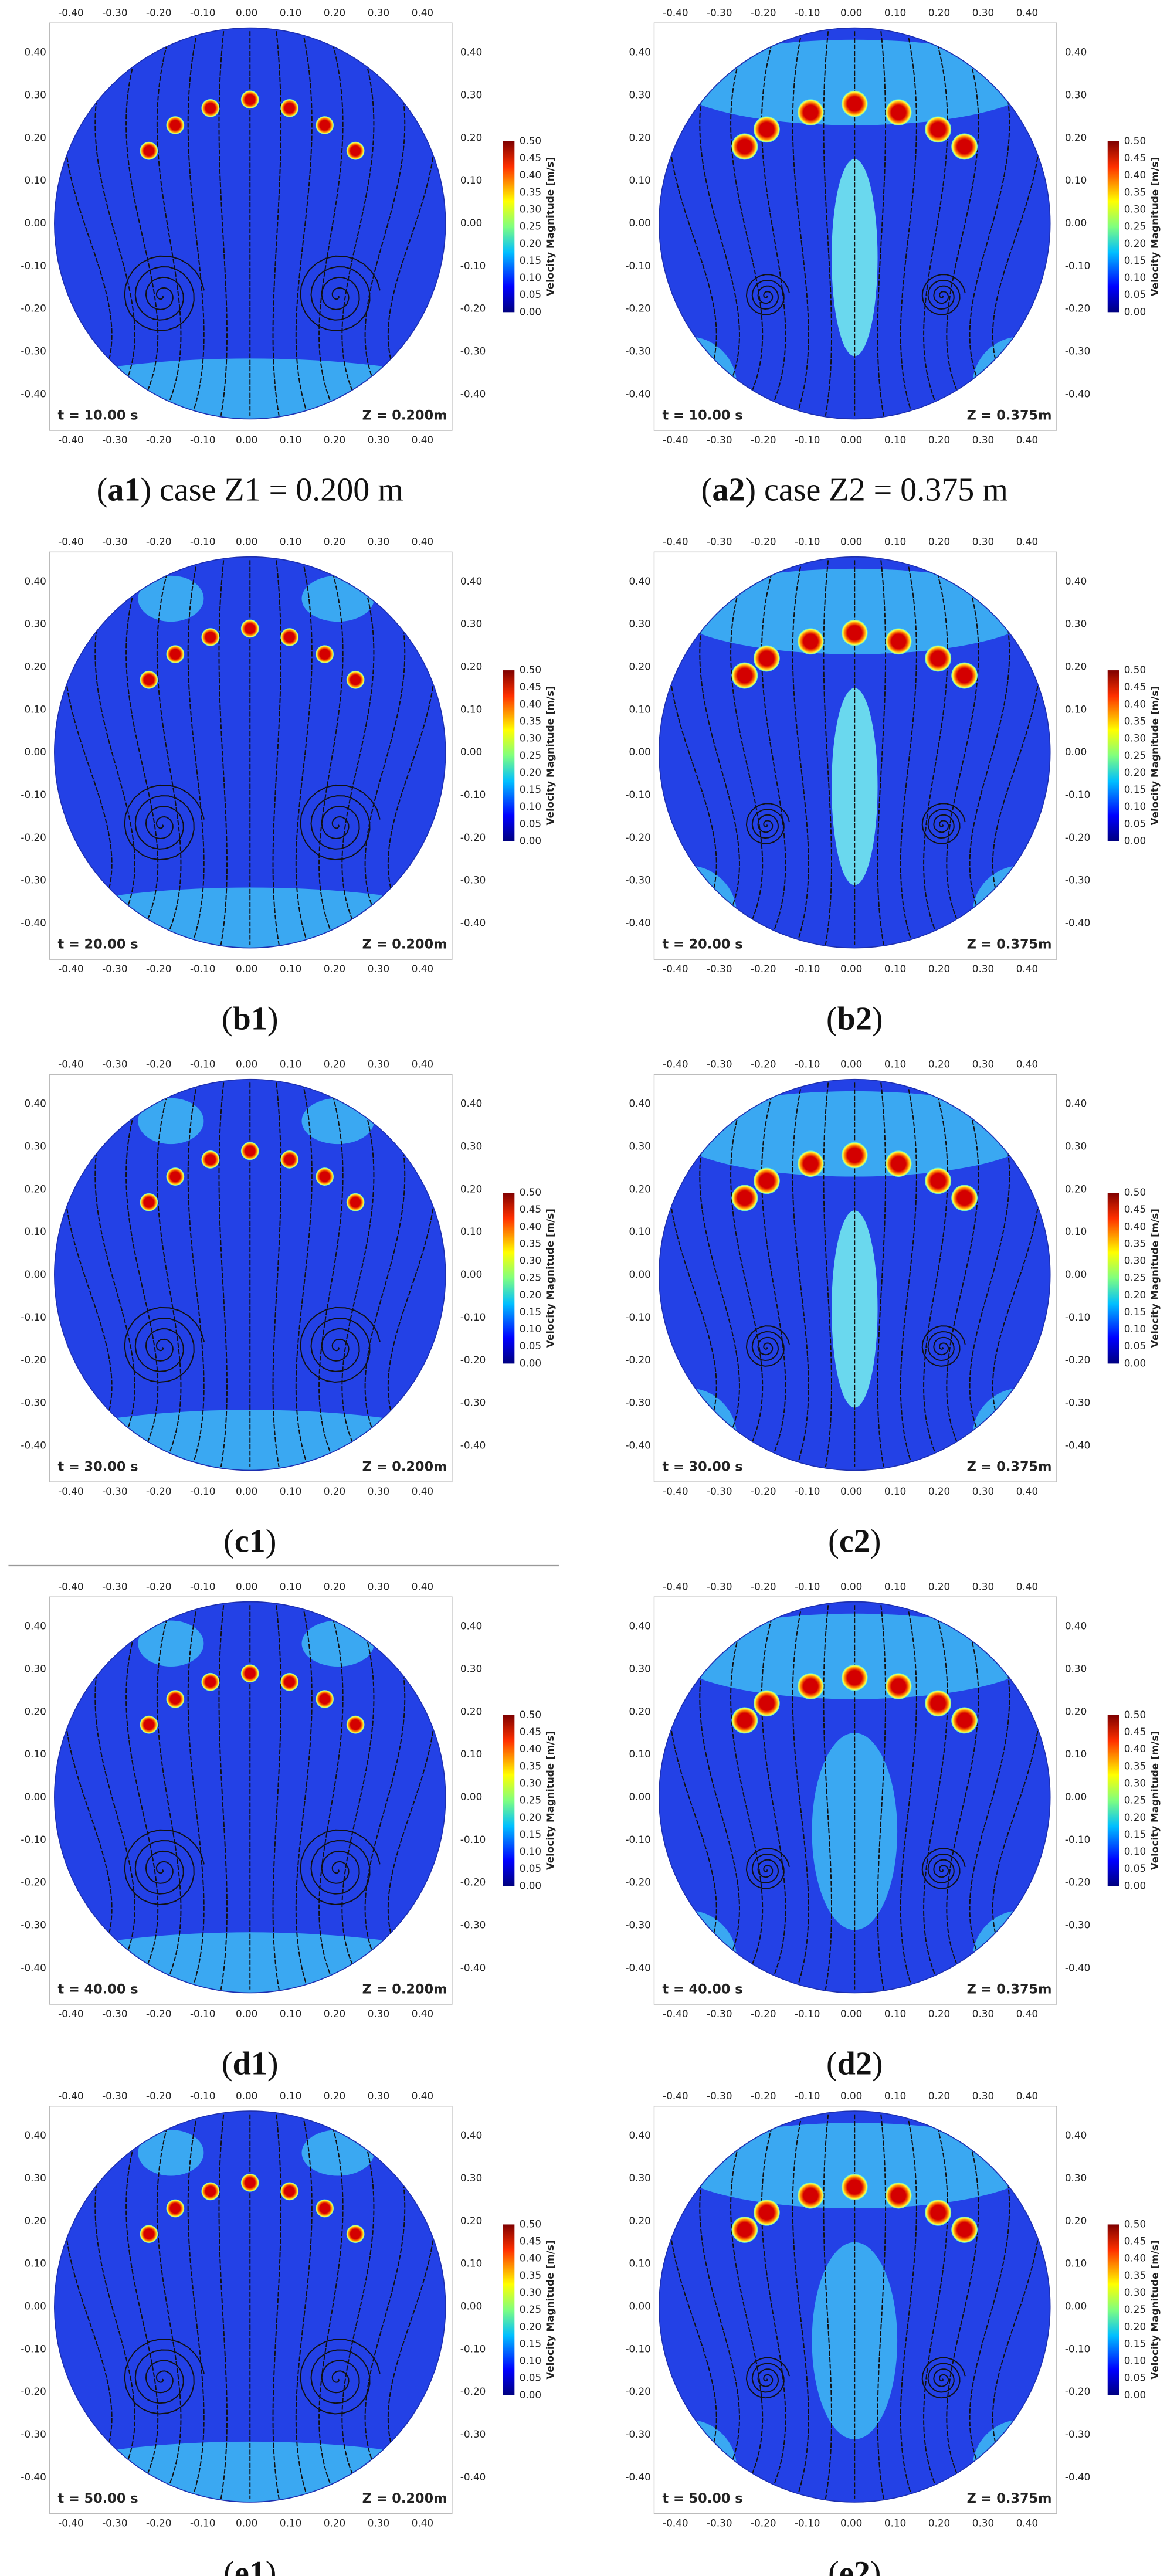 The height and width of the screenshot is (2576, 1167). What do you see at coordinates (763, 2096) in the screenshot?
I see `x-tick-label: -0.20` at bounding box center [763, 2096].